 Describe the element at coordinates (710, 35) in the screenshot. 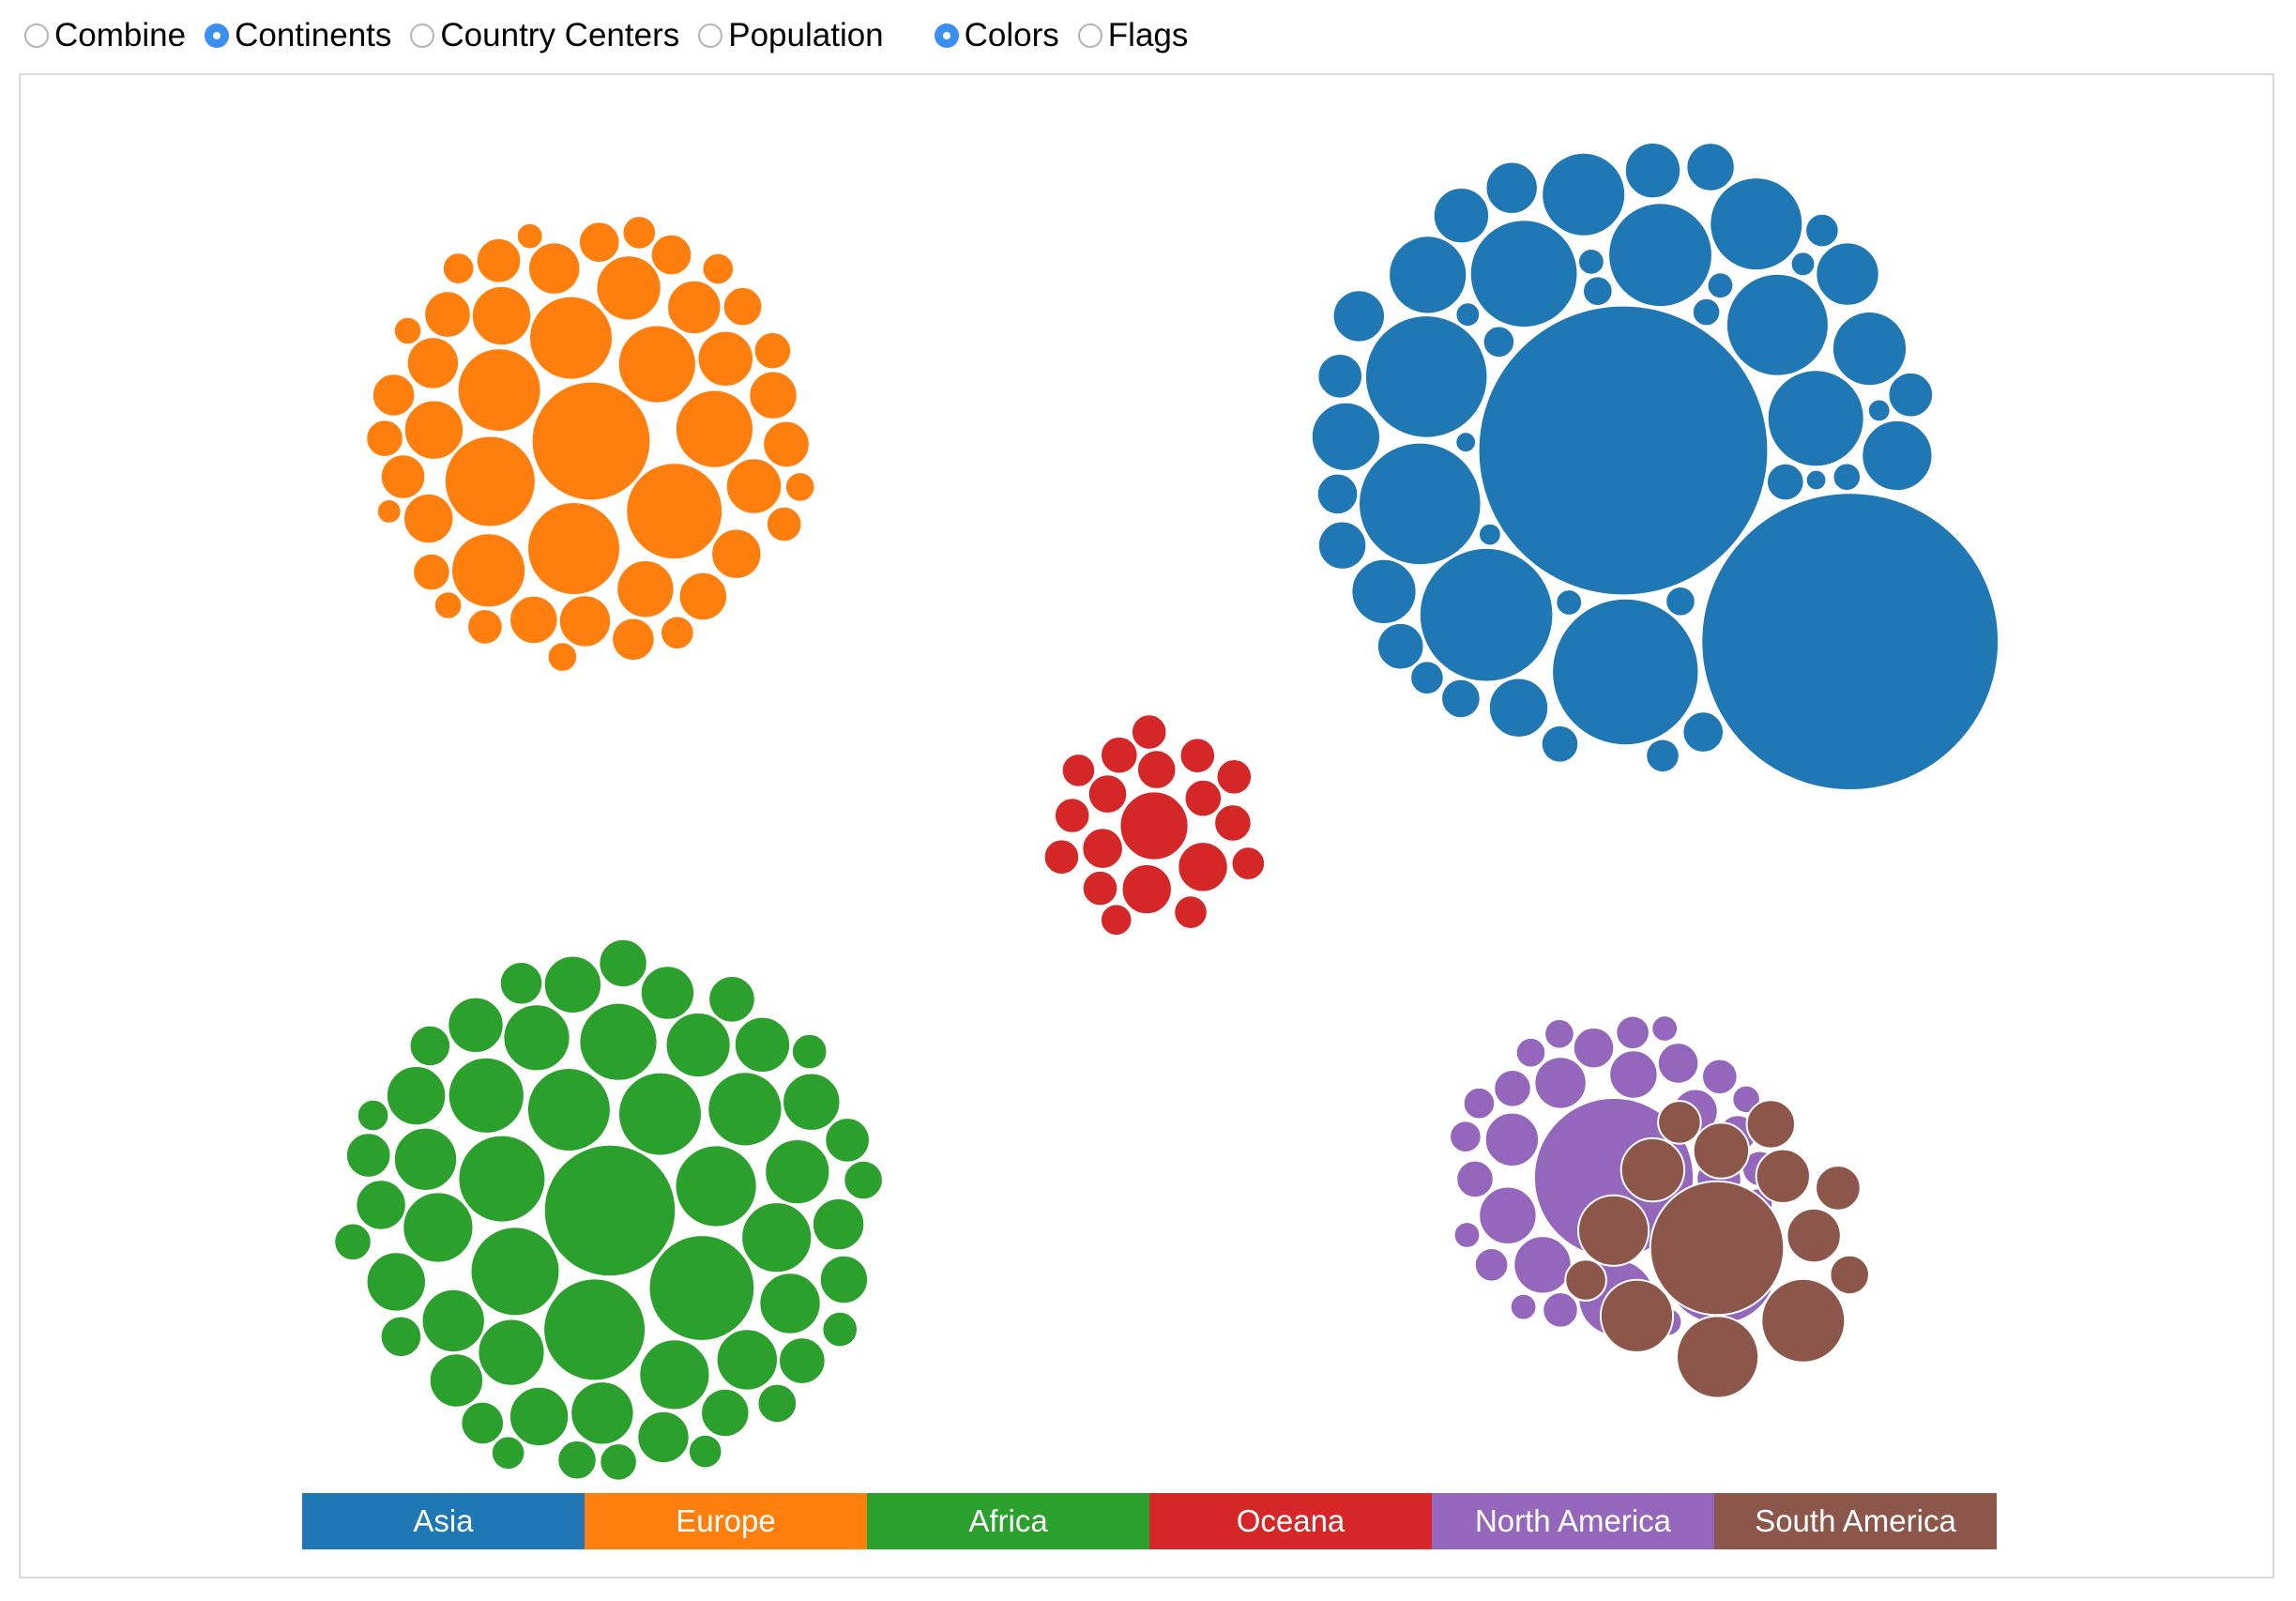

I see `population-radio` at that location.